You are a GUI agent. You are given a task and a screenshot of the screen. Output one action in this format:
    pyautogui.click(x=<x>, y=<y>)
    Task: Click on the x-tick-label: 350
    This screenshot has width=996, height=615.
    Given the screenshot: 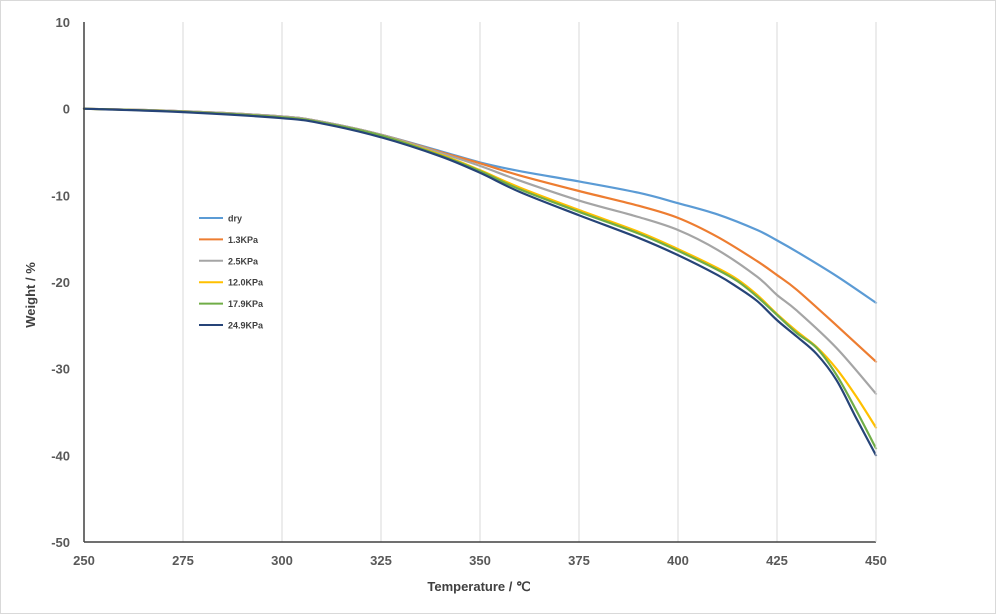 What is the action you would take?
    pyautogui.click(x=480, y=560)
    